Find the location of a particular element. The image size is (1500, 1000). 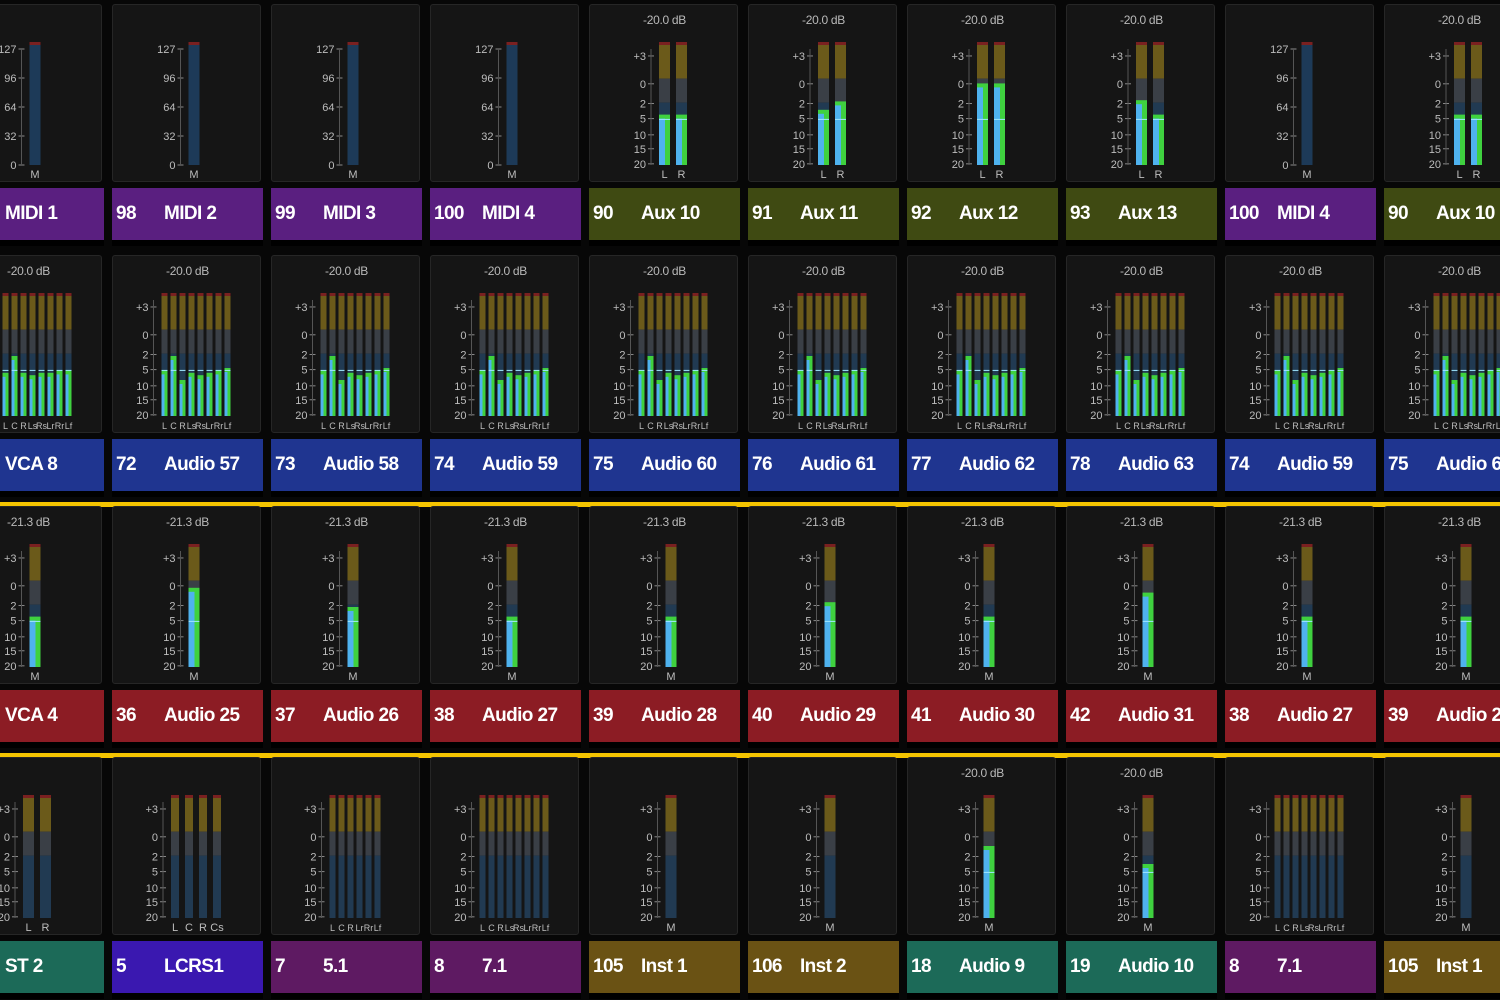

channel-strip: -21.3 dB +3 0 2 5 10 15 20 M 37 Audio 26 is located at coordinates (346, 625).